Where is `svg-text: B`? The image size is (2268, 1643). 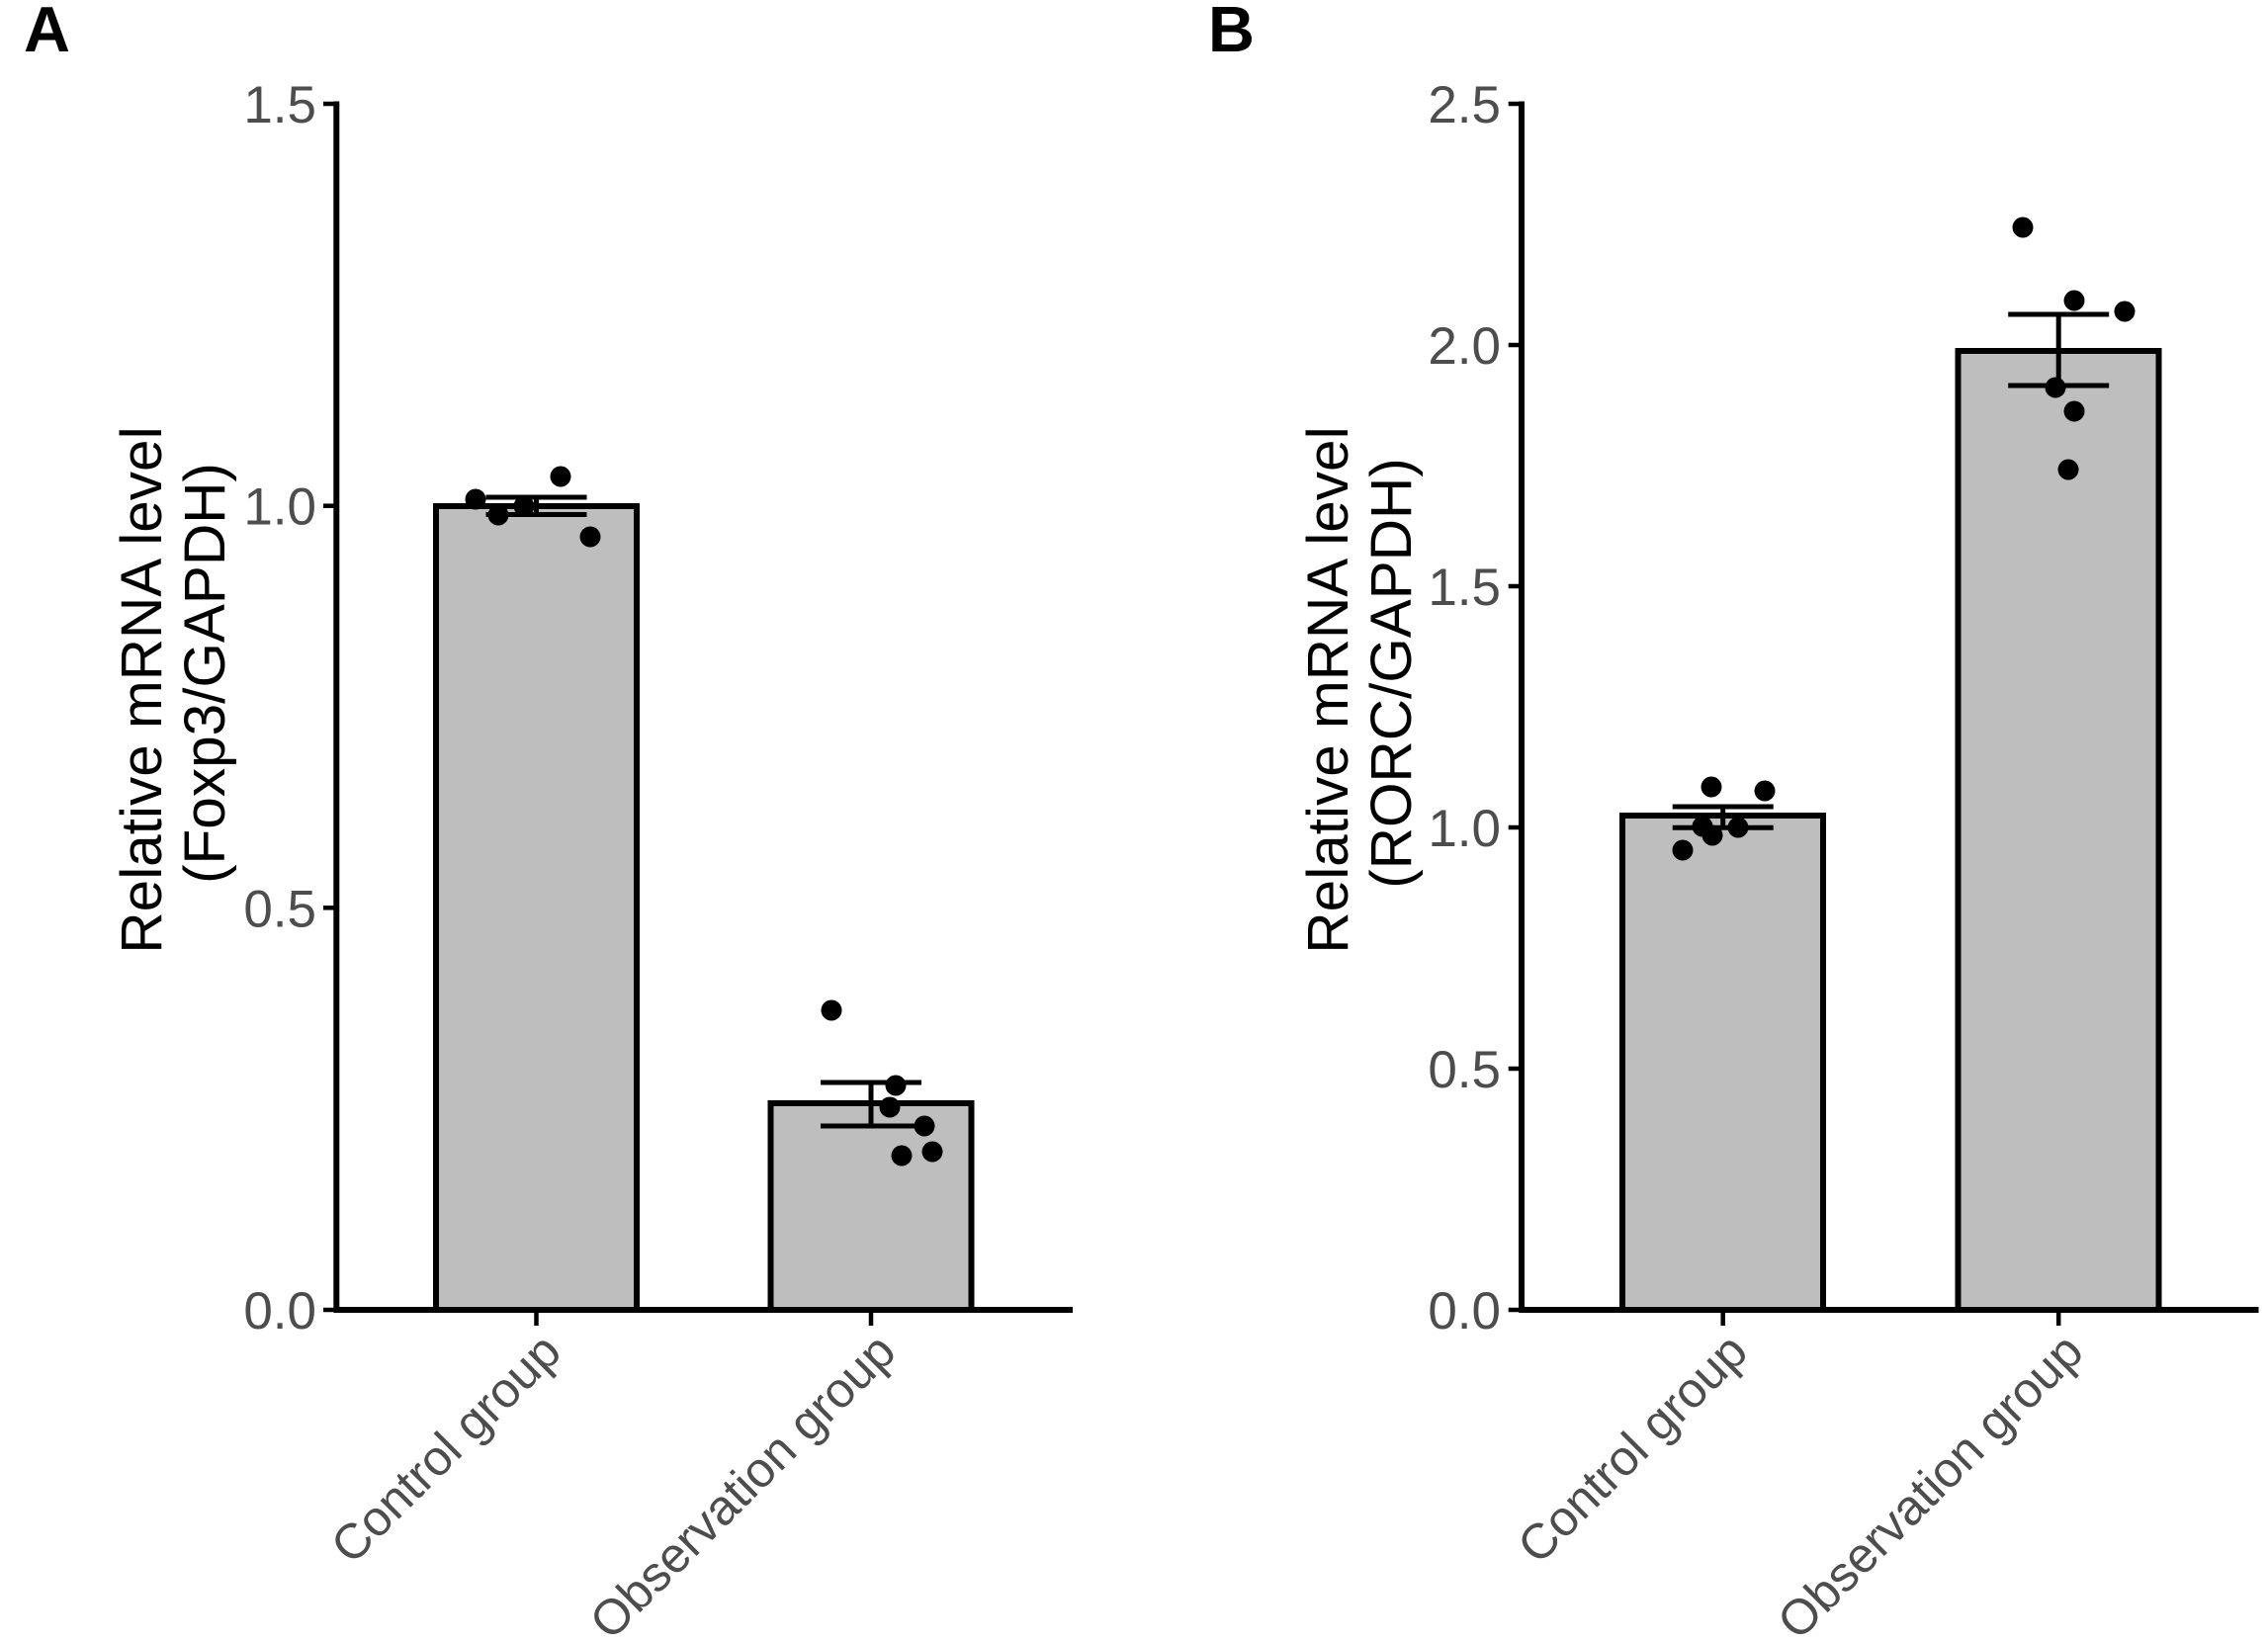 svg-text: B is located at coordinates (1232, 32).